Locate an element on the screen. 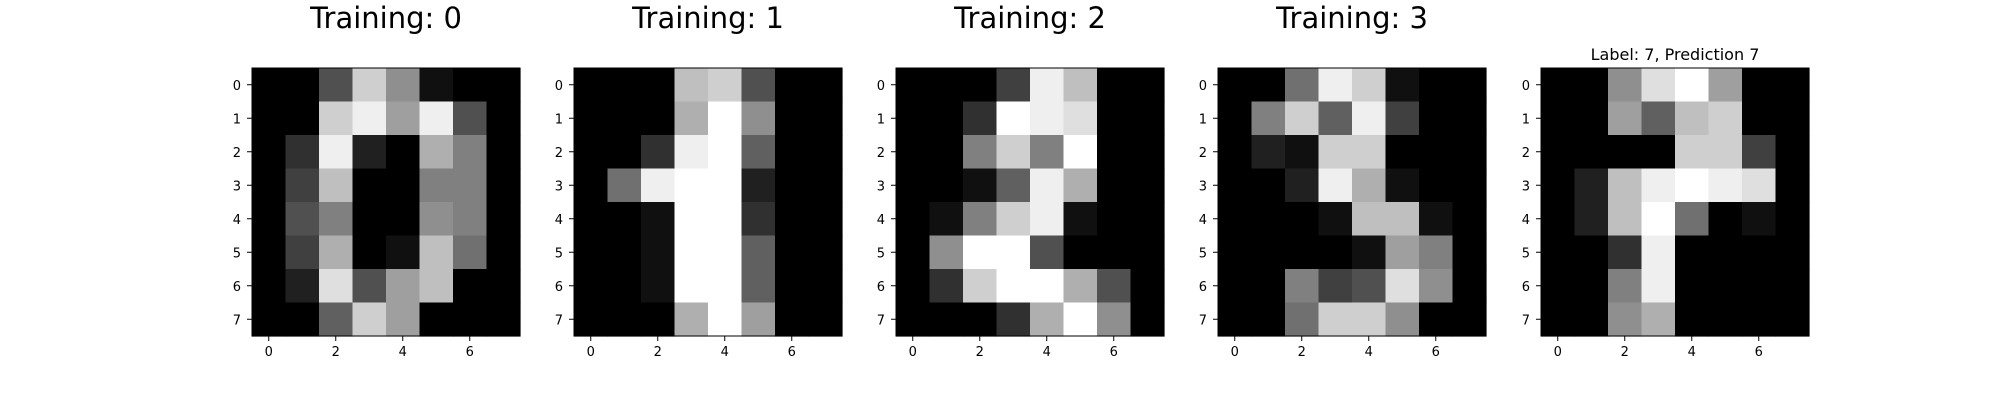 This screenshot has width=2000, height=400. x-tick-label: 6 is located at coordinates (1114, 352).